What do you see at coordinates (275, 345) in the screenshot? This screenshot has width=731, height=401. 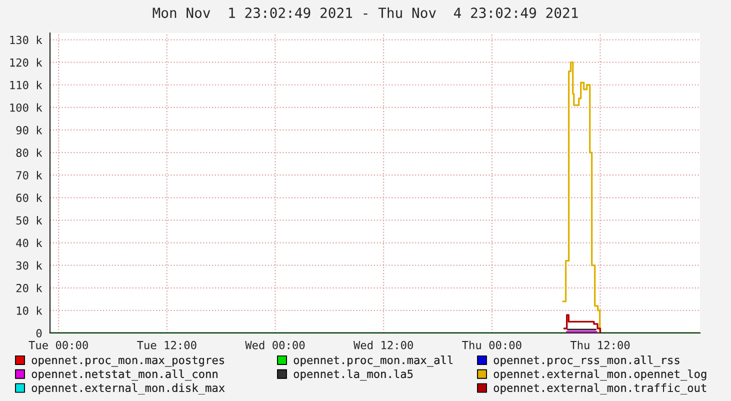 I see `x-tick-label: Wed 00:00` at bounding box center [275, 345].